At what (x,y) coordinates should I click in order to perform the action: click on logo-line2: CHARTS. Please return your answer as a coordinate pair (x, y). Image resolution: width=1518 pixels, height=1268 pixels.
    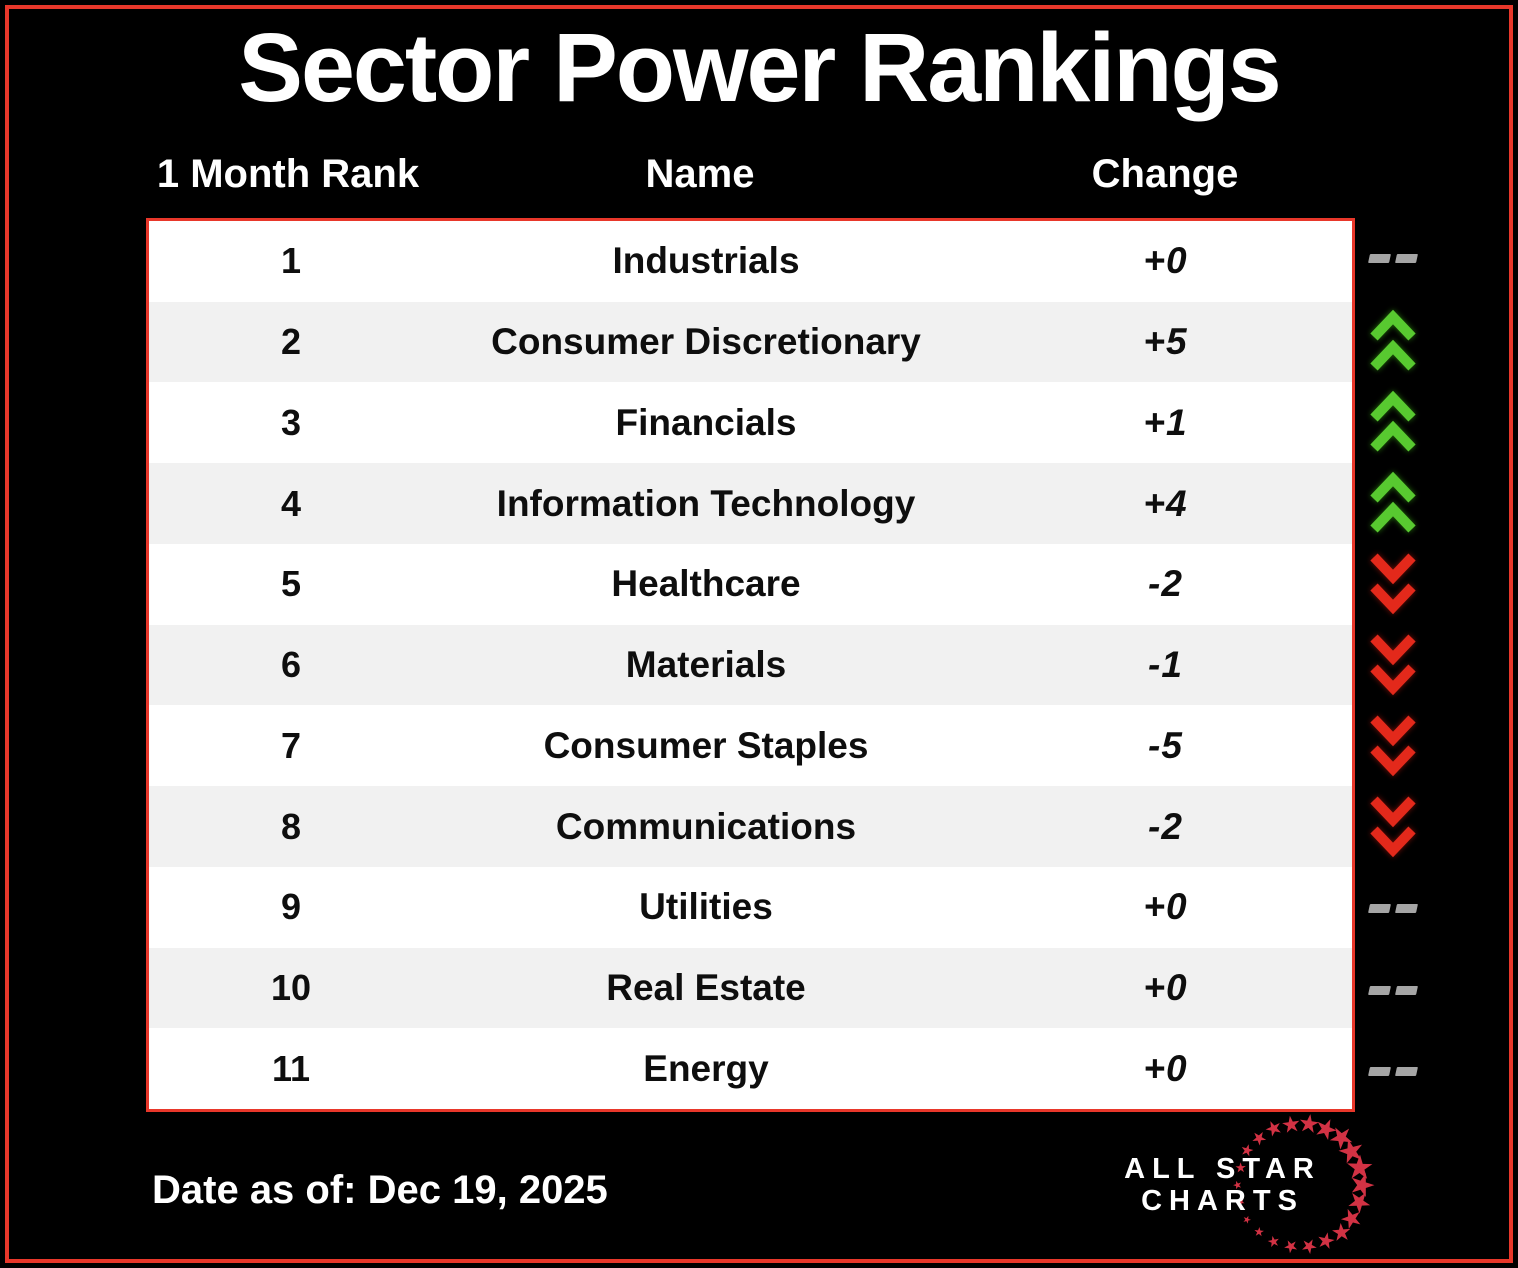
    Looking at the image, I should click on (1222, 1201).